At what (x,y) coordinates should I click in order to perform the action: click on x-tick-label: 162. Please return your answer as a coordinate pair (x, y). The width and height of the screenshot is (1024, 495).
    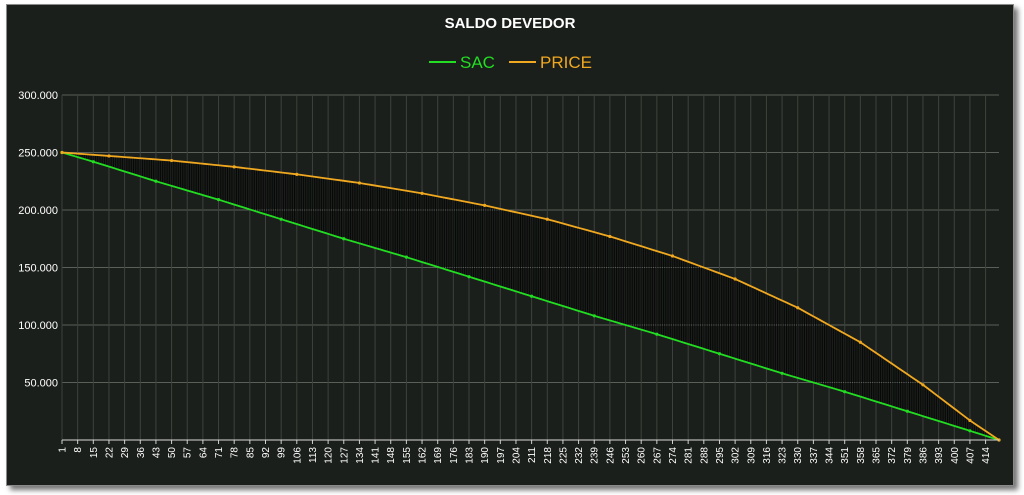
    Looking at the image, I should click on (423, 455).